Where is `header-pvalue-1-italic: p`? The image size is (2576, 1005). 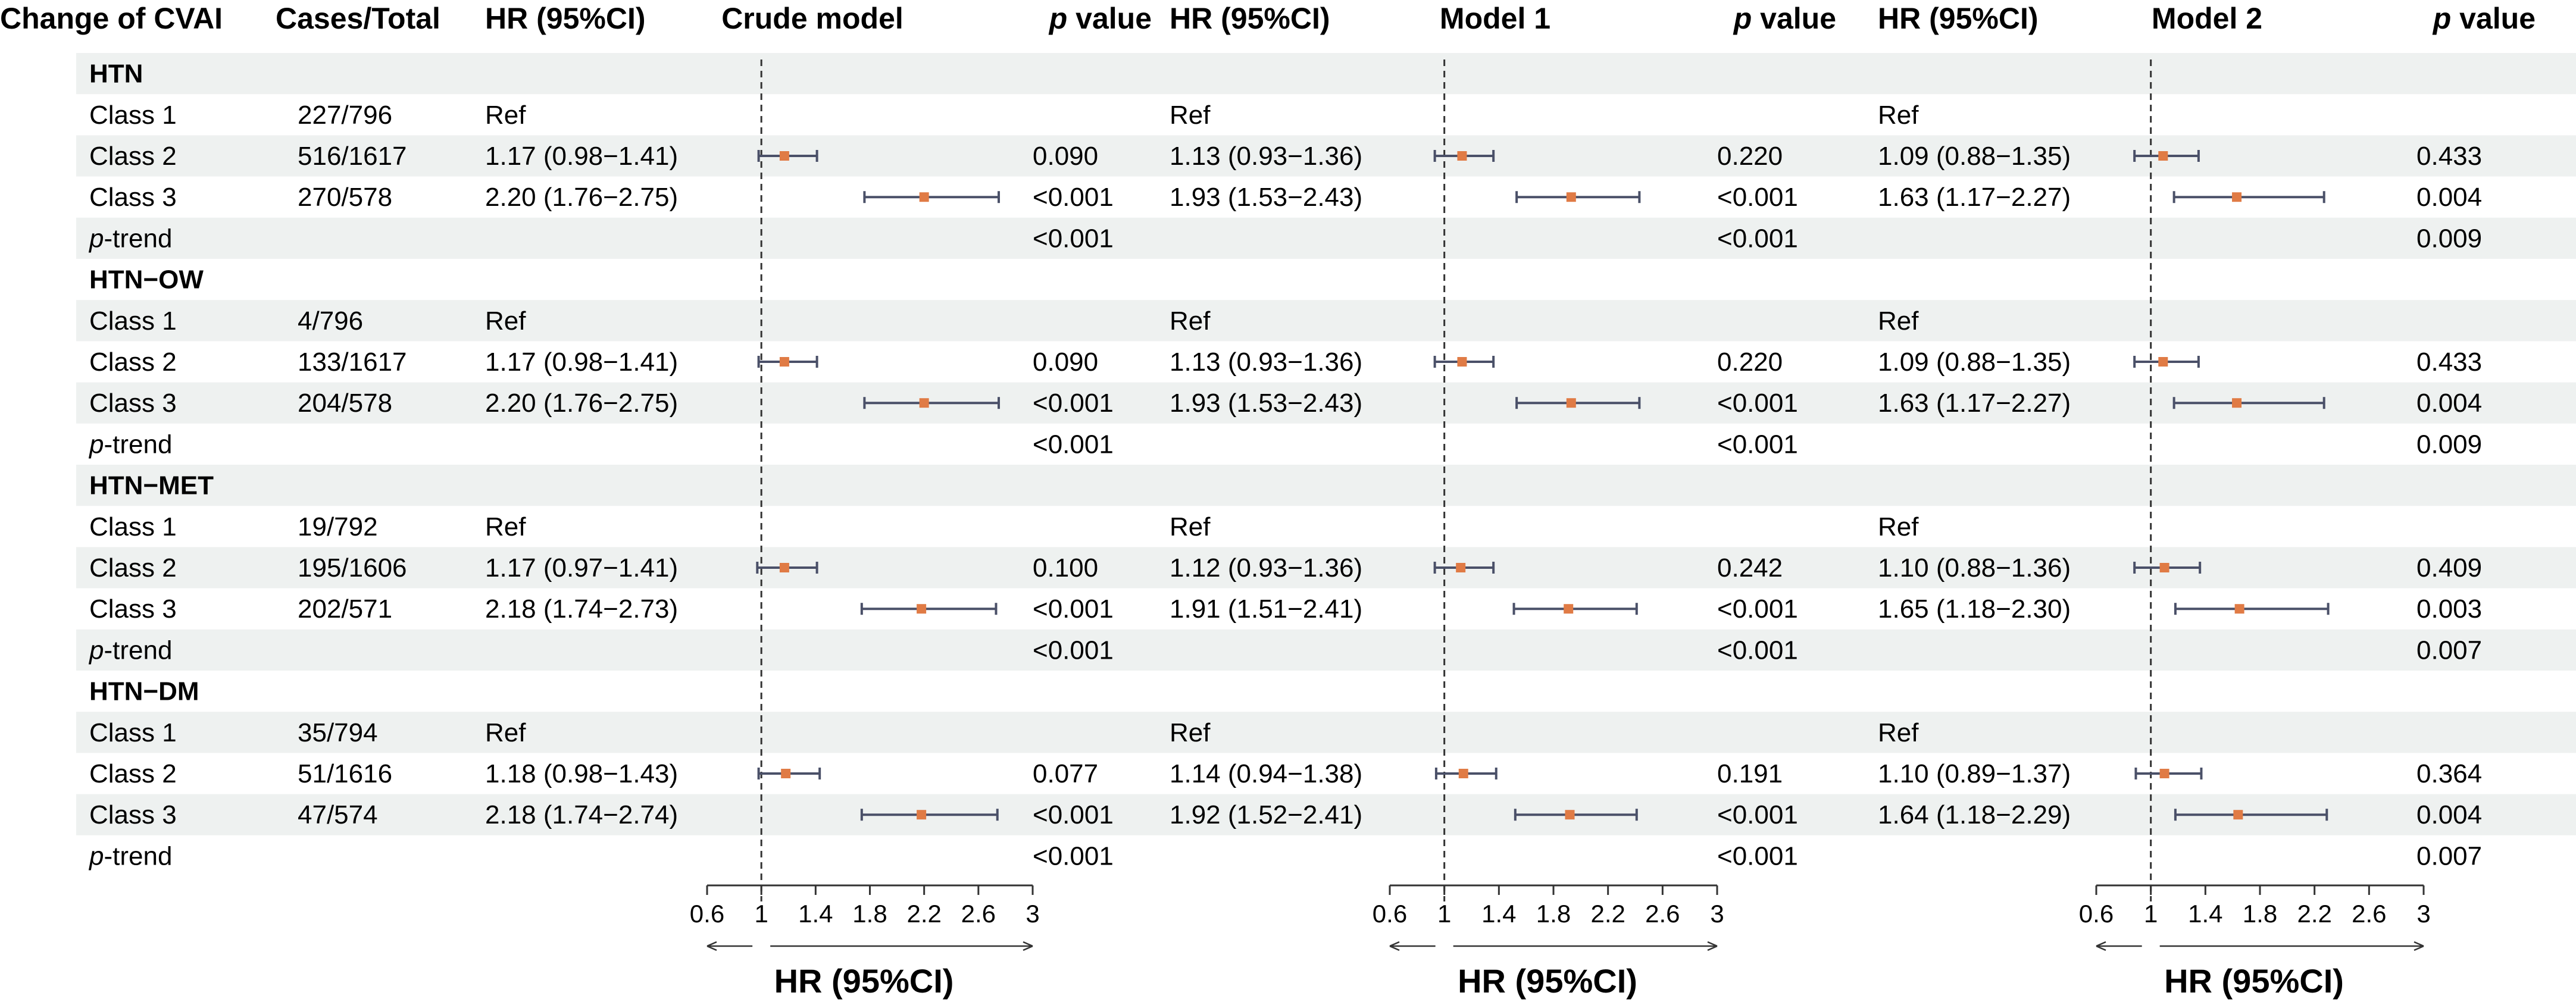
header-pvalue-1-italic: p is located at coordinates (1058, 18).